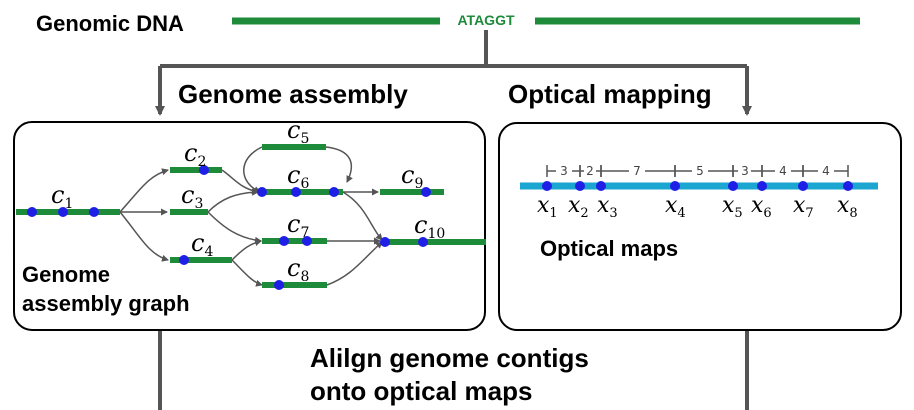 The height and width of the screenshot is (410, 914). Describe the element at coordinates (610, 94) in the screenshot. I see `optical-mapping-heading: Optical mapping` at that location.